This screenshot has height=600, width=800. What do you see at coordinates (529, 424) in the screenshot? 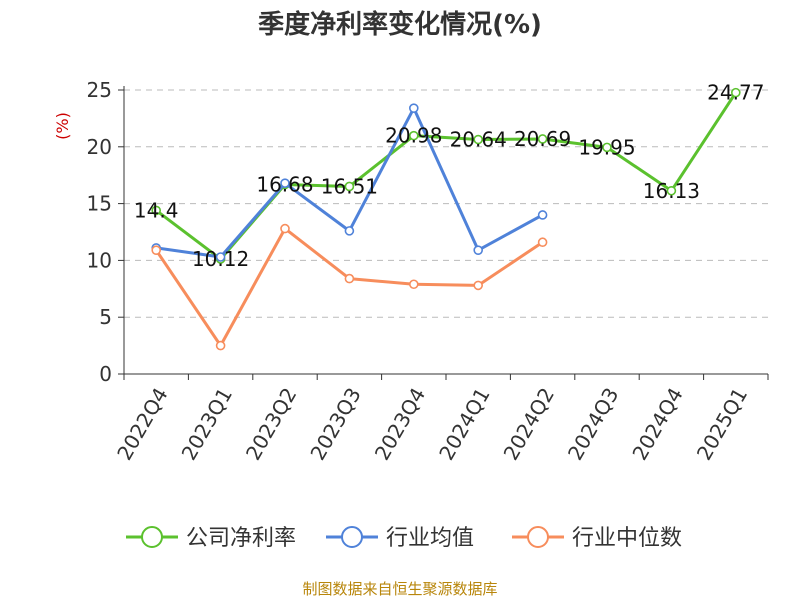
I see `x-tick-label: 2024Q2` at bounding box center [529, 424].